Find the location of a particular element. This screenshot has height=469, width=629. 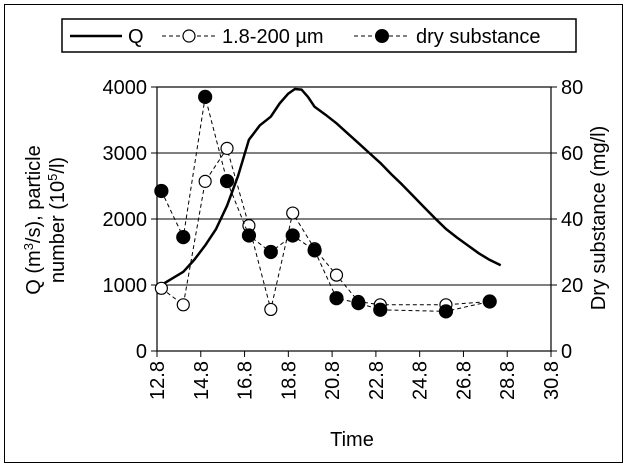

x-tick-label: 20.8 is located at coordinates (333, 380).